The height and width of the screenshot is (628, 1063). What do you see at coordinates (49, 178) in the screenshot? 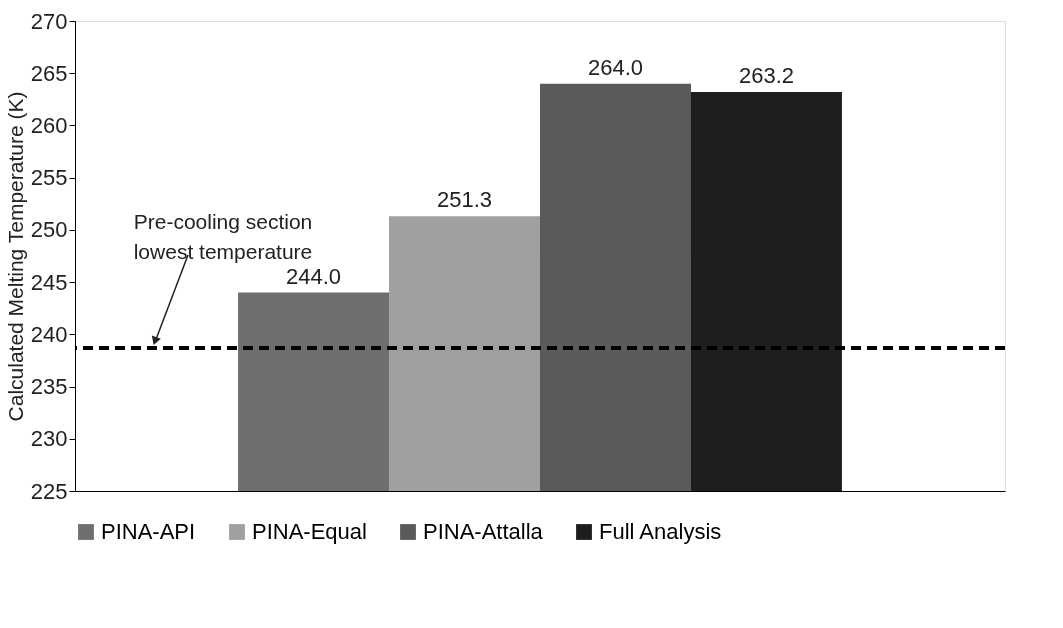
I see `y-tick-label: 255` at bounding box center [49, 178].